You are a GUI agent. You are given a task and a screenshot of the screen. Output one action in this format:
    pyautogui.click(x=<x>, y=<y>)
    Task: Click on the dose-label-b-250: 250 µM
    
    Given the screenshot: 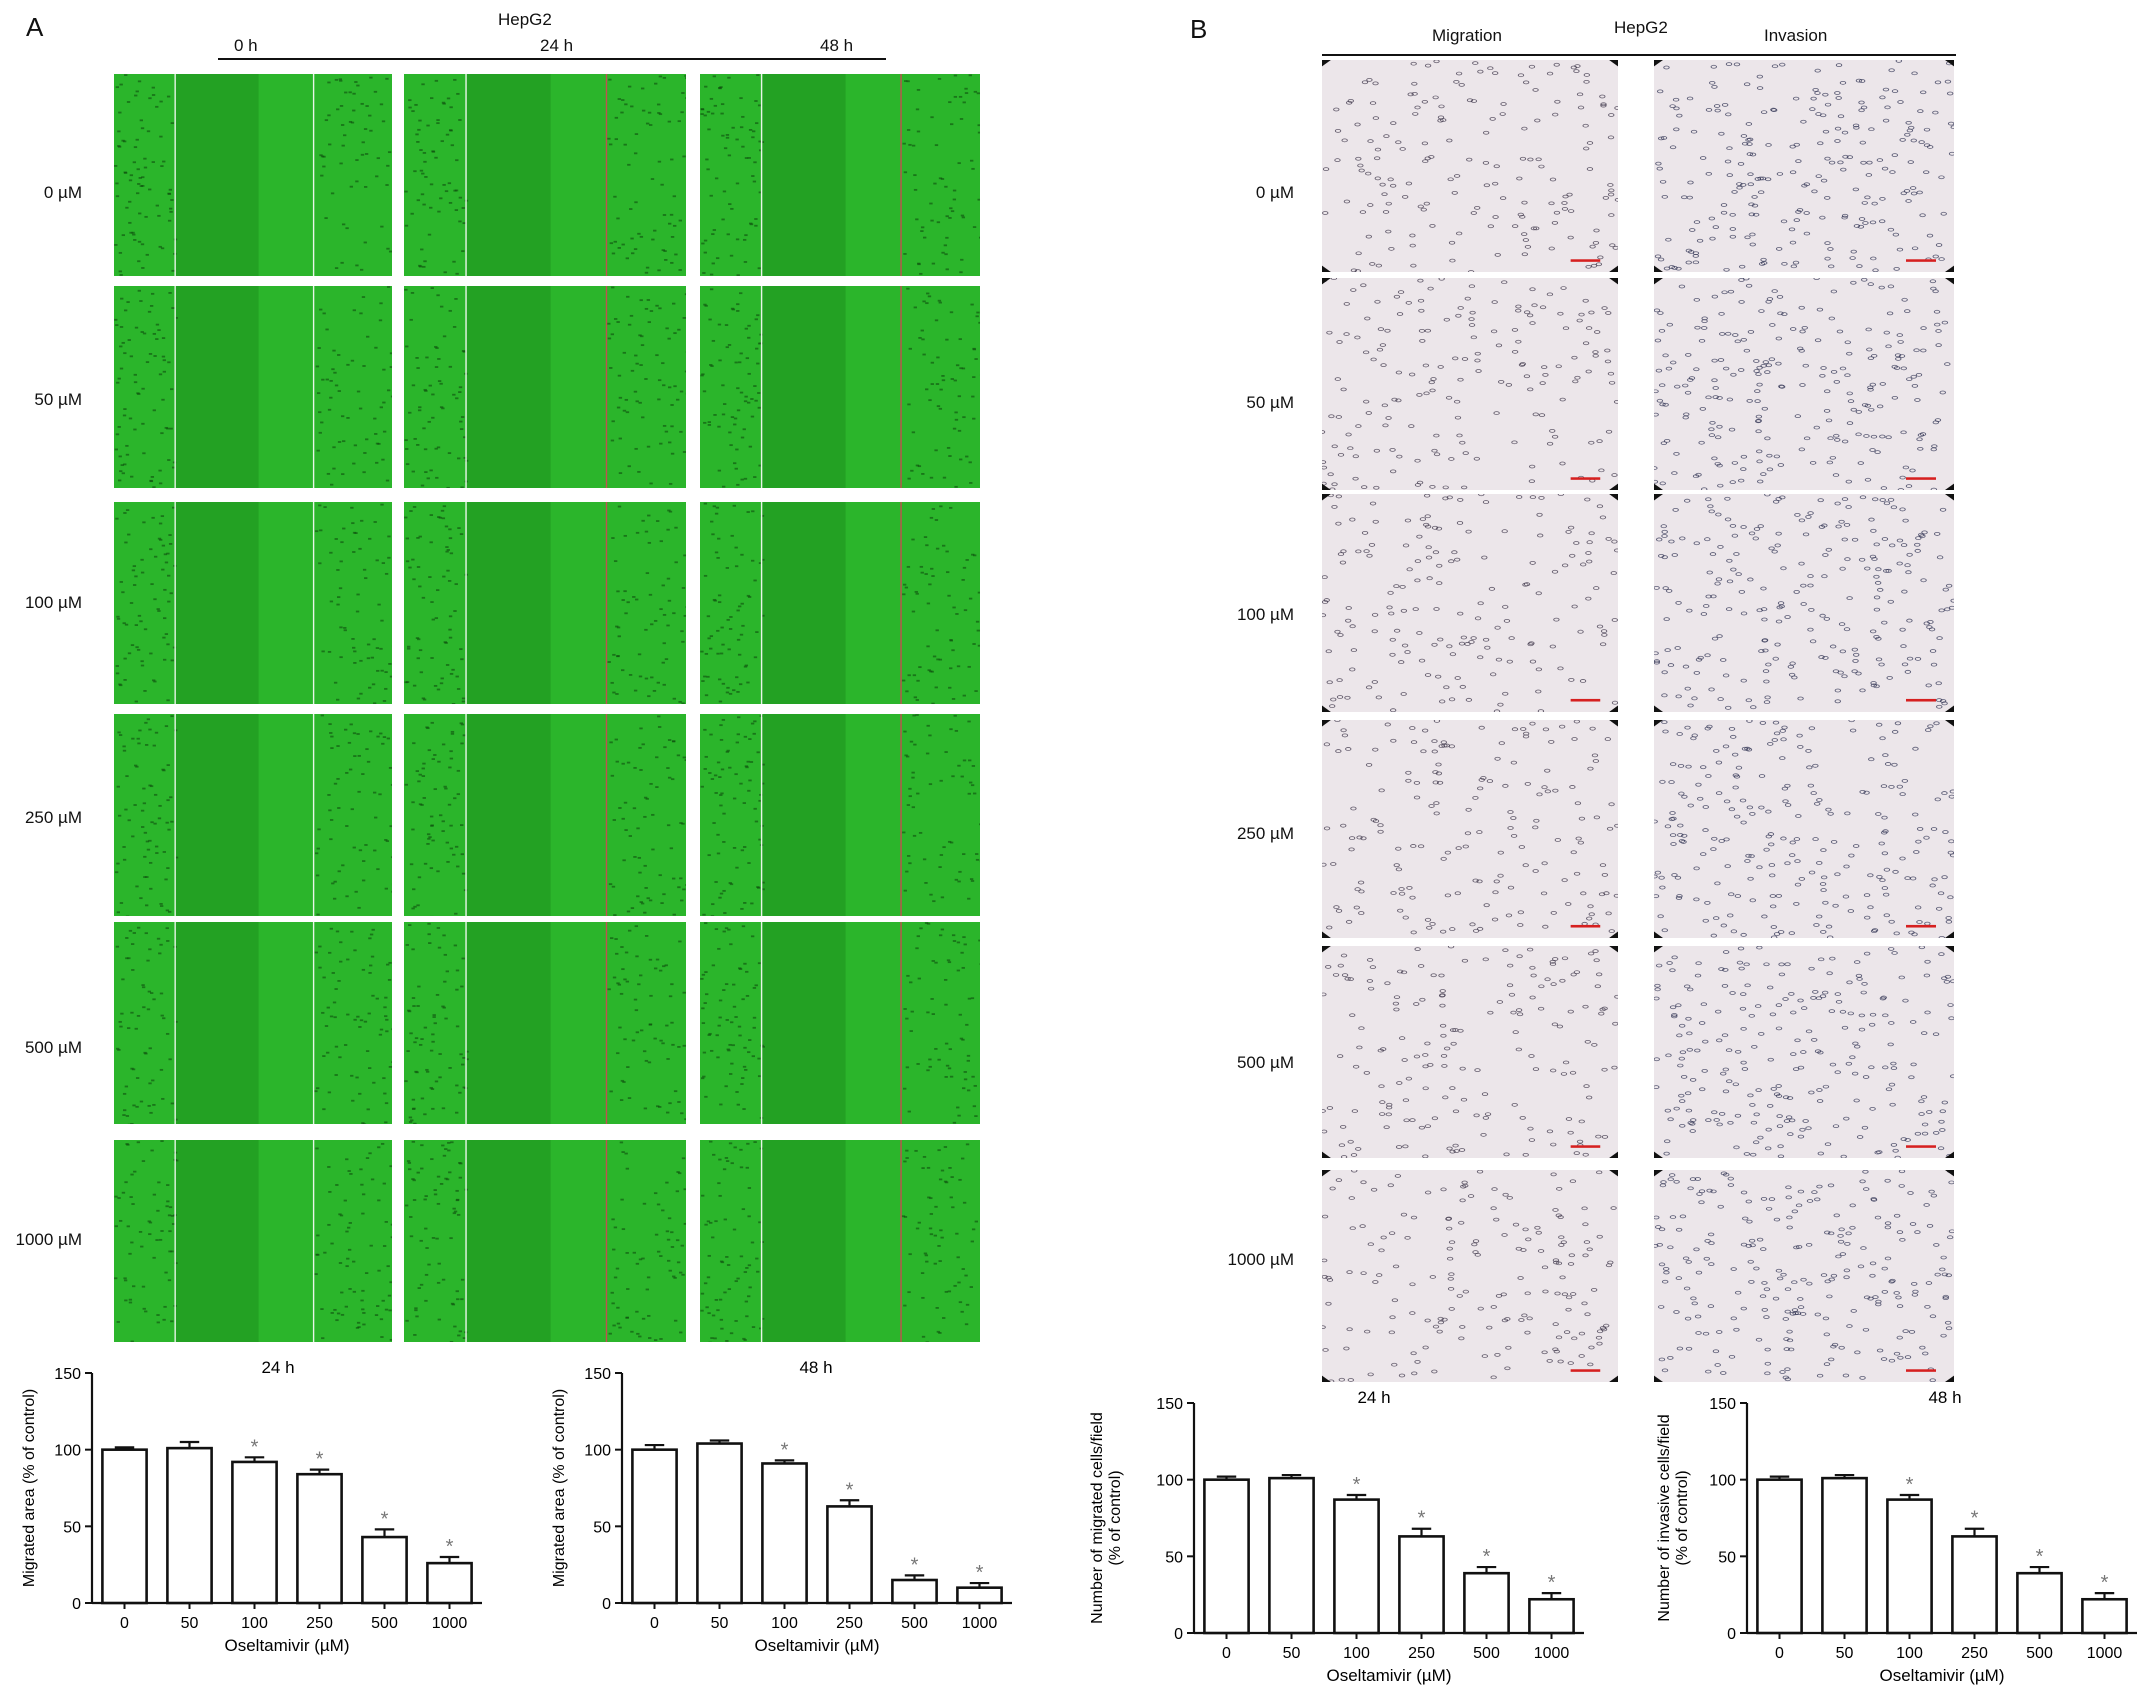 What is the action you would take?
    pyautogui.click(x=1265, y=833)
    